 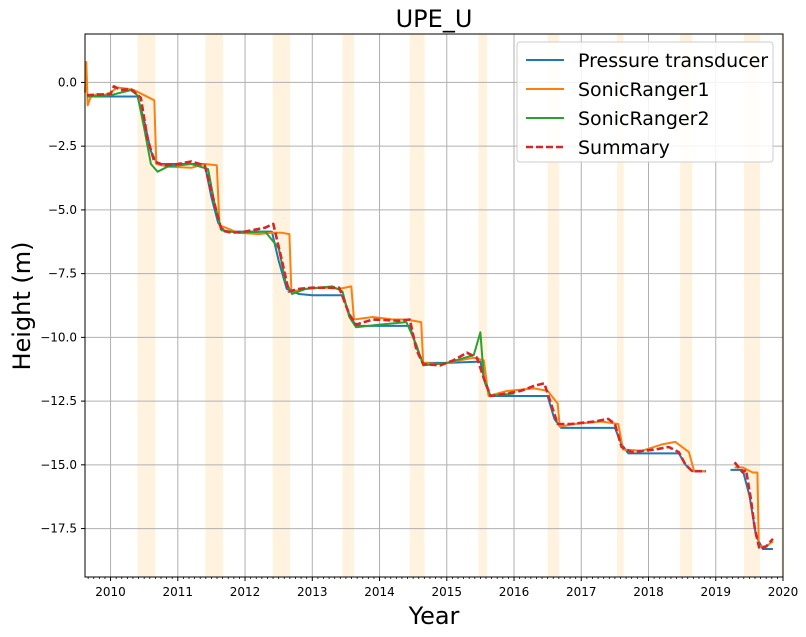 I want to click on x-tick-label: 2015, so click(x=447, y=592).